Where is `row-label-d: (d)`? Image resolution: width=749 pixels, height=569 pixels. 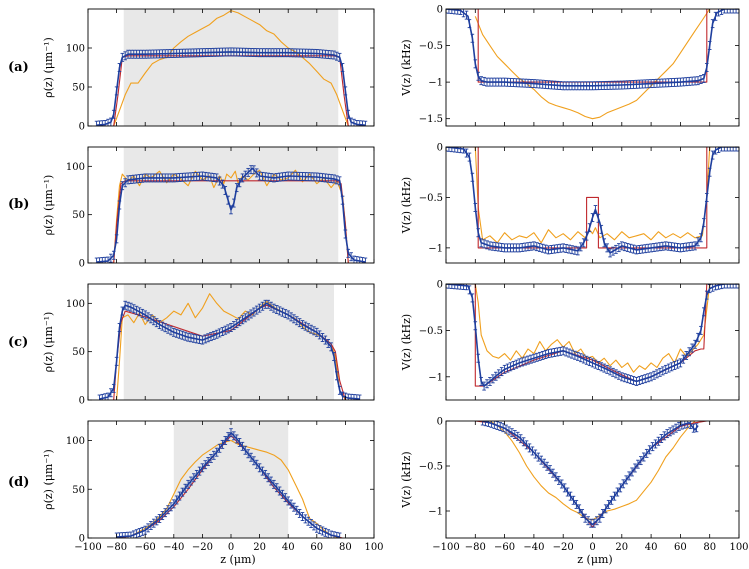 row-label-d: (d) is located at coordinates (18, 482).